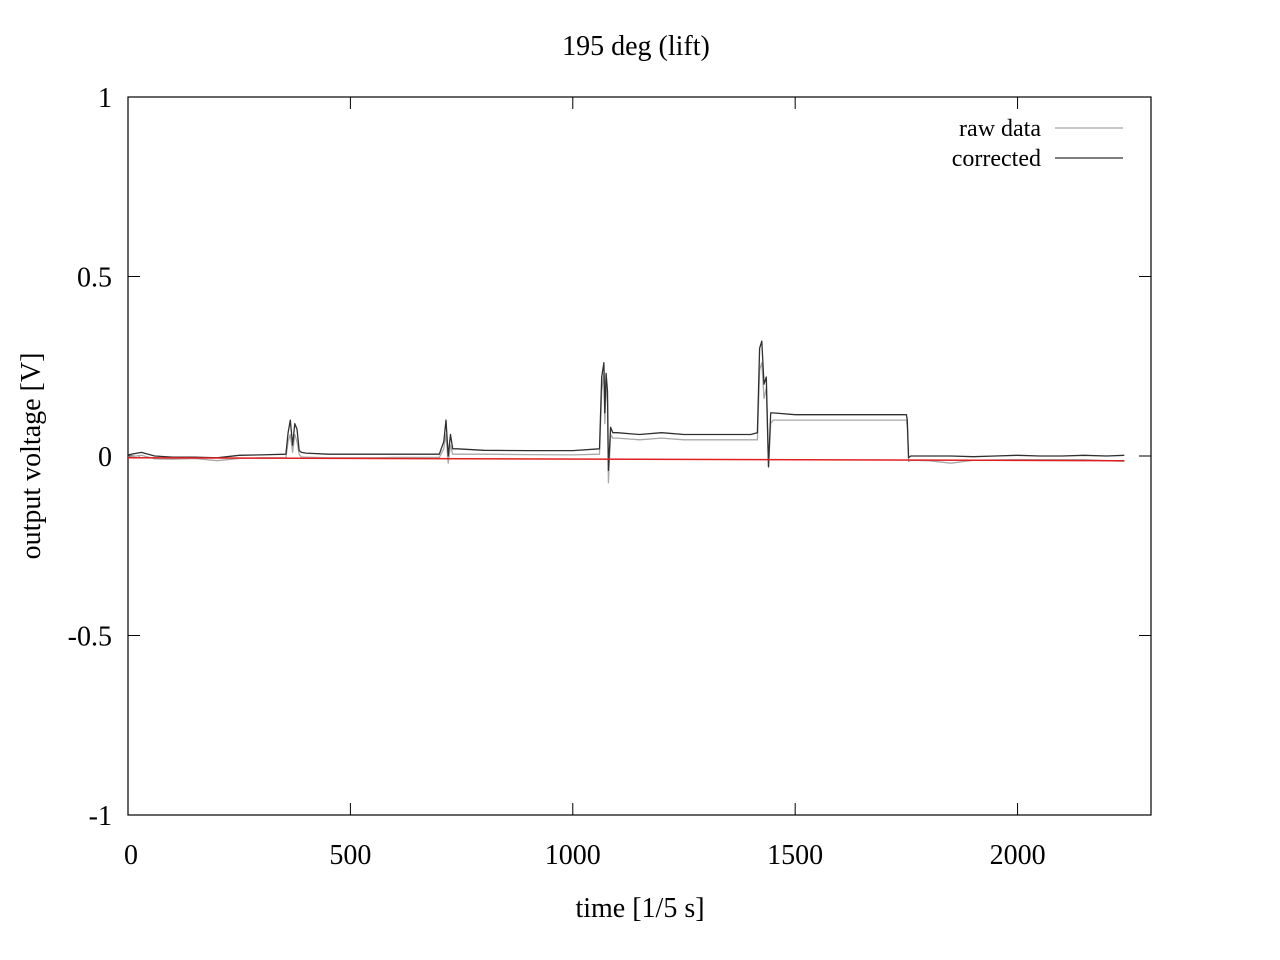 This screenshot has width=1280, height=960. Describe the element at coordinates (1000, 129) in the screenshot. I see `legend-label: raw data` at that location.